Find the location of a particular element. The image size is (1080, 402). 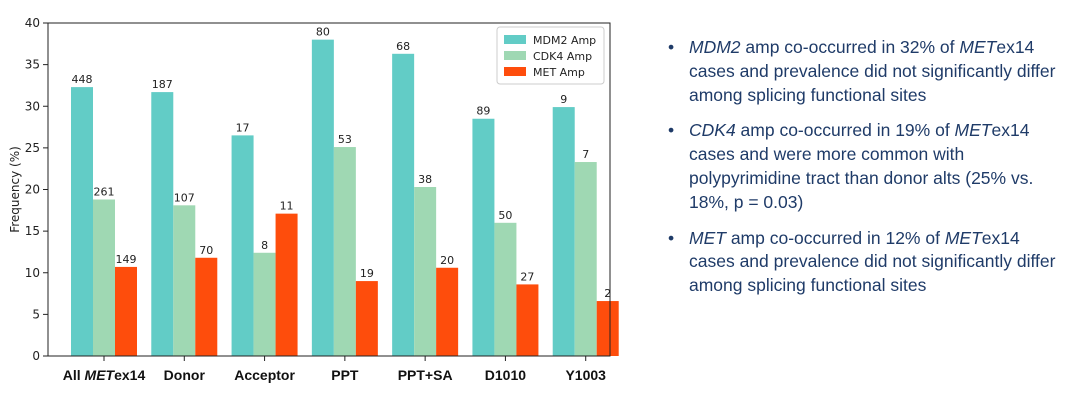

y-tick-label: 30 is located at coordinates (32, 106).